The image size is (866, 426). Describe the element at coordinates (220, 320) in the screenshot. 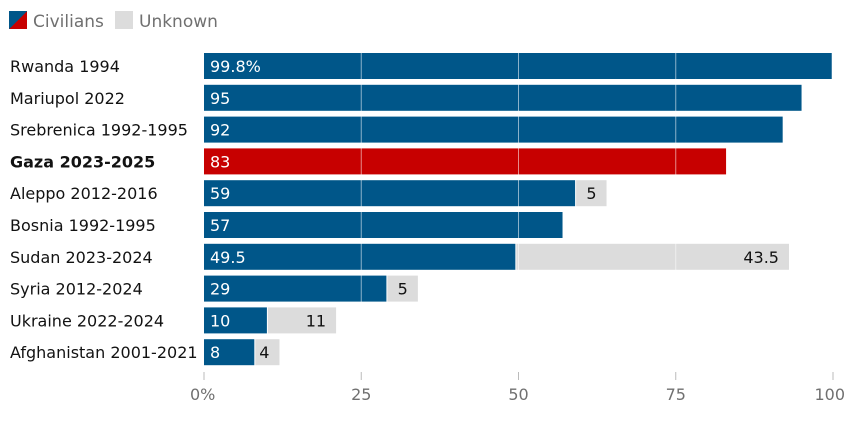

I see `data-label-civilians: 10` at that location.